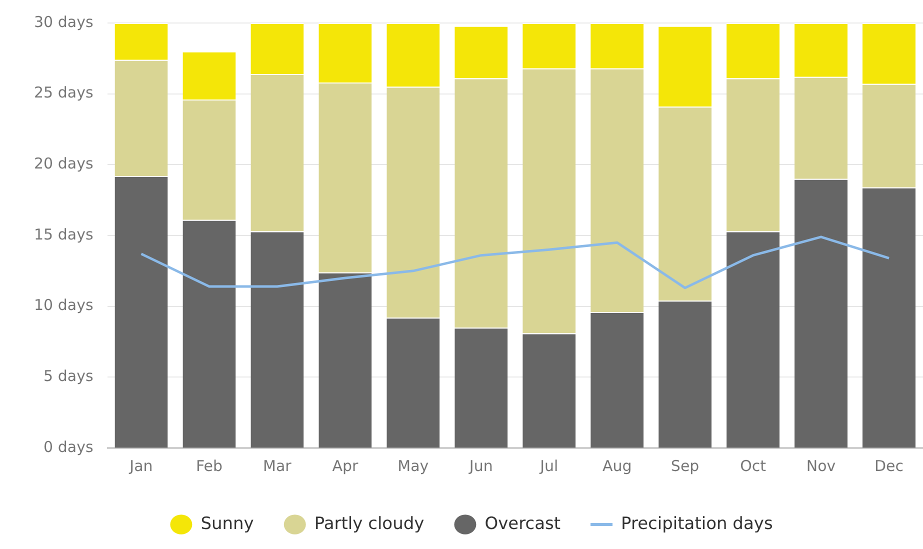  What do you see at coordinates (277, 465) in the screenshot?
I see `x-tick-label: Mar` at bounding box center [277, 465].